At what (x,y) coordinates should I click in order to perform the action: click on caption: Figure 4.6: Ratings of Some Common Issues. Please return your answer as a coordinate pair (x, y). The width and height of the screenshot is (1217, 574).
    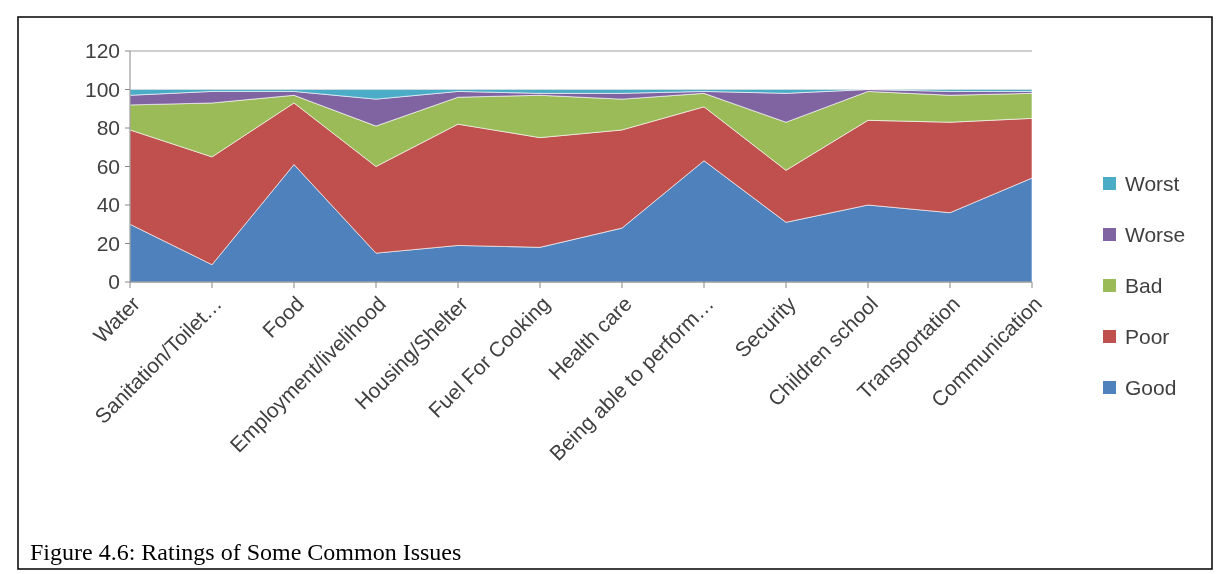
    Looking at the image, I should click on (246, 552).